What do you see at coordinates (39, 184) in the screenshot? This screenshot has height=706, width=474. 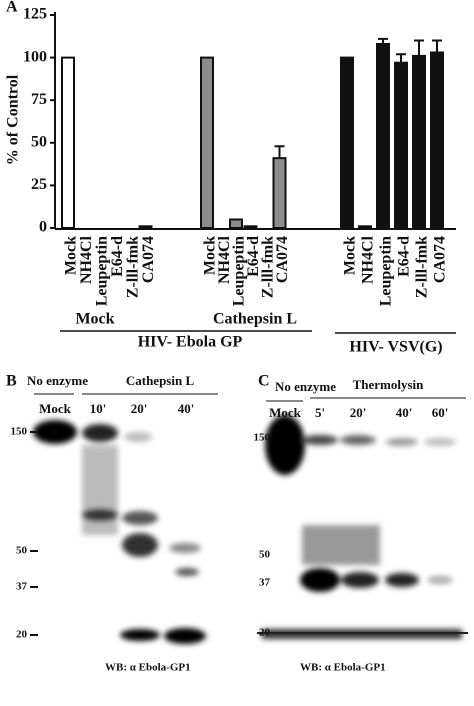 I see `y-tick-label: 25` at bounding box center [39, 184].